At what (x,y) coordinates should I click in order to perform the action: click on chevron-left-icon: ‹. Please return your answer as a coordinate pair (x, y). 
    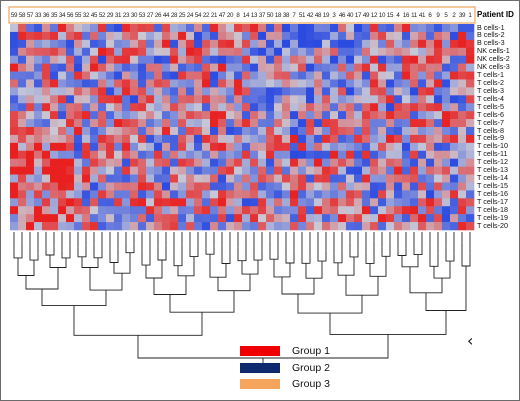
    Looking at the image, I should click on (470, 340).